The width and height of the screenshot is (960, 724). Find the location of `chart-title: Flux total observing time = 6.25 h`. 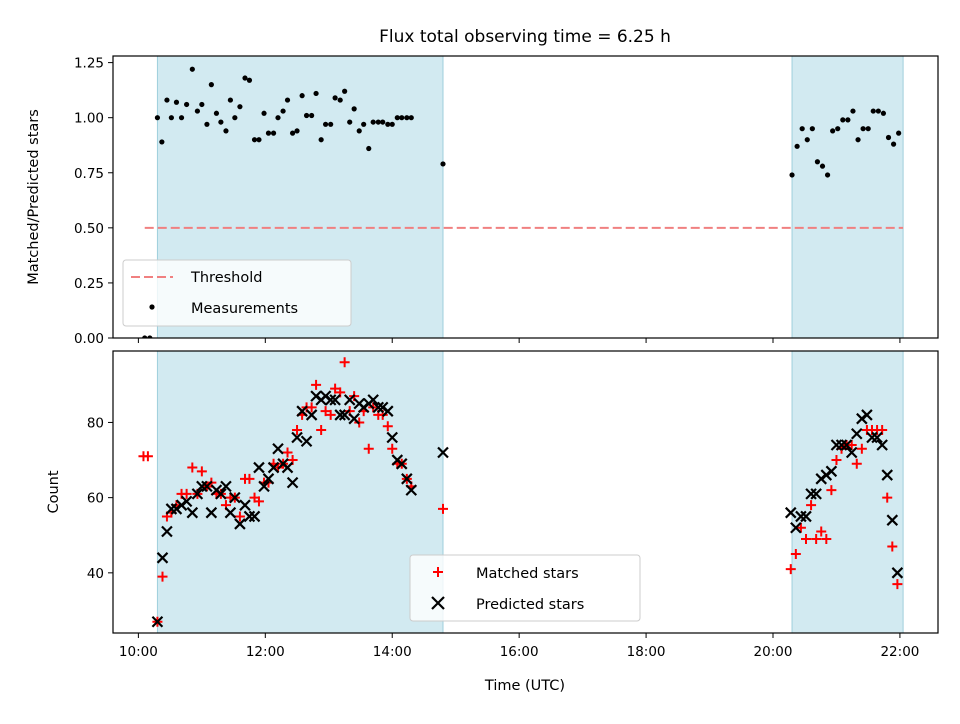

chart-title: Flux total observing time = 6.25 h is located at coordinates (525, 37).